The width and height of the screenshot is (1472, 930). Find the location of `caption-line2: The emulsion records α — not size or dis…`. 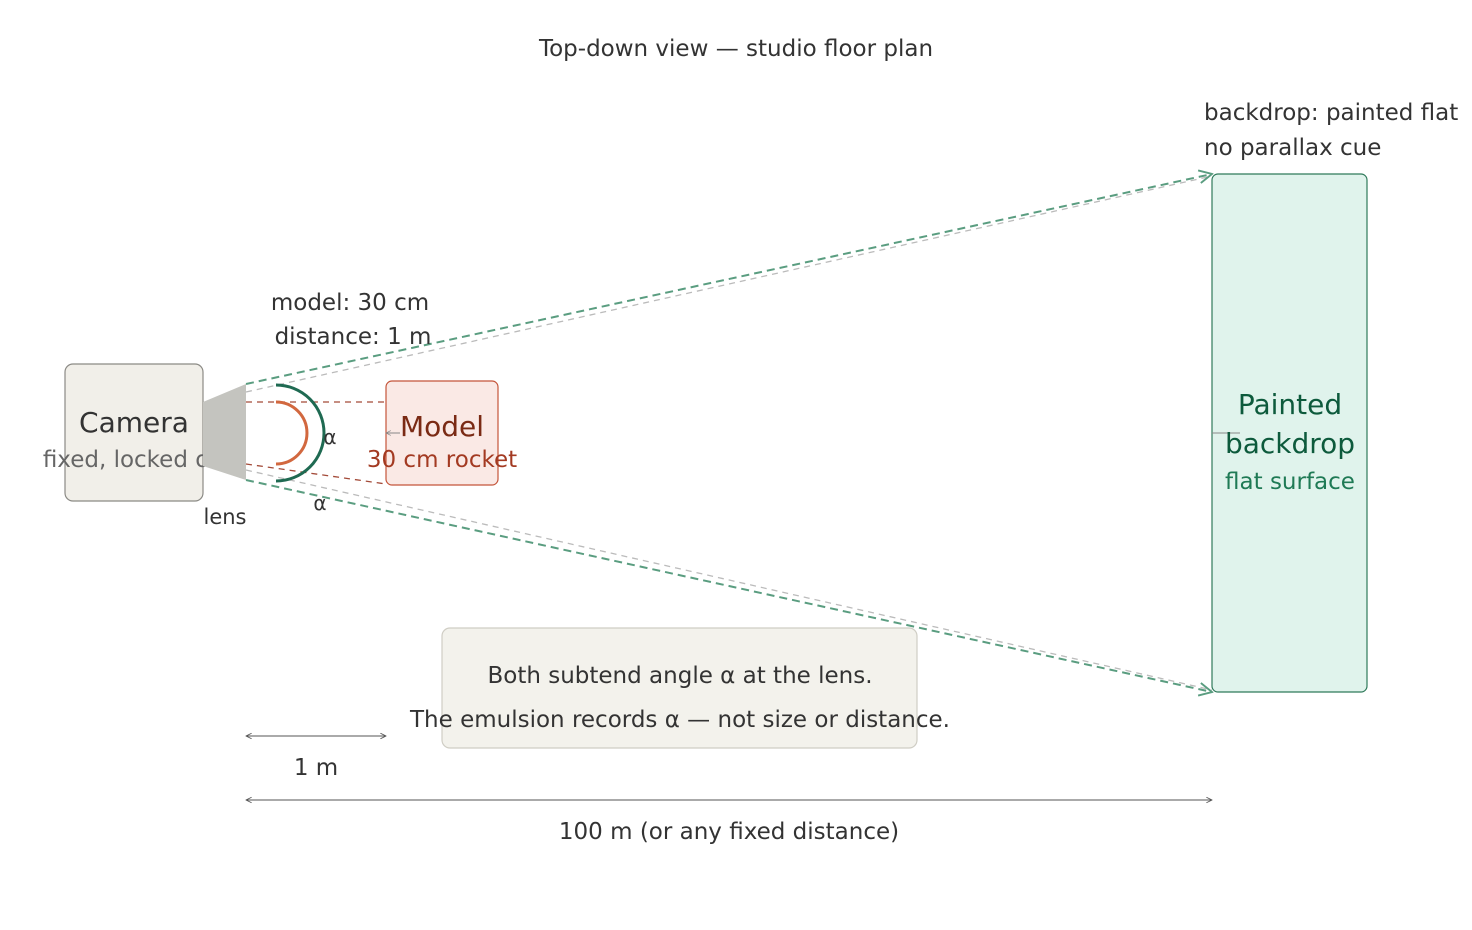

caption-line2: The emulsion records α — not size or dis… is located at coordinates (679, 720).